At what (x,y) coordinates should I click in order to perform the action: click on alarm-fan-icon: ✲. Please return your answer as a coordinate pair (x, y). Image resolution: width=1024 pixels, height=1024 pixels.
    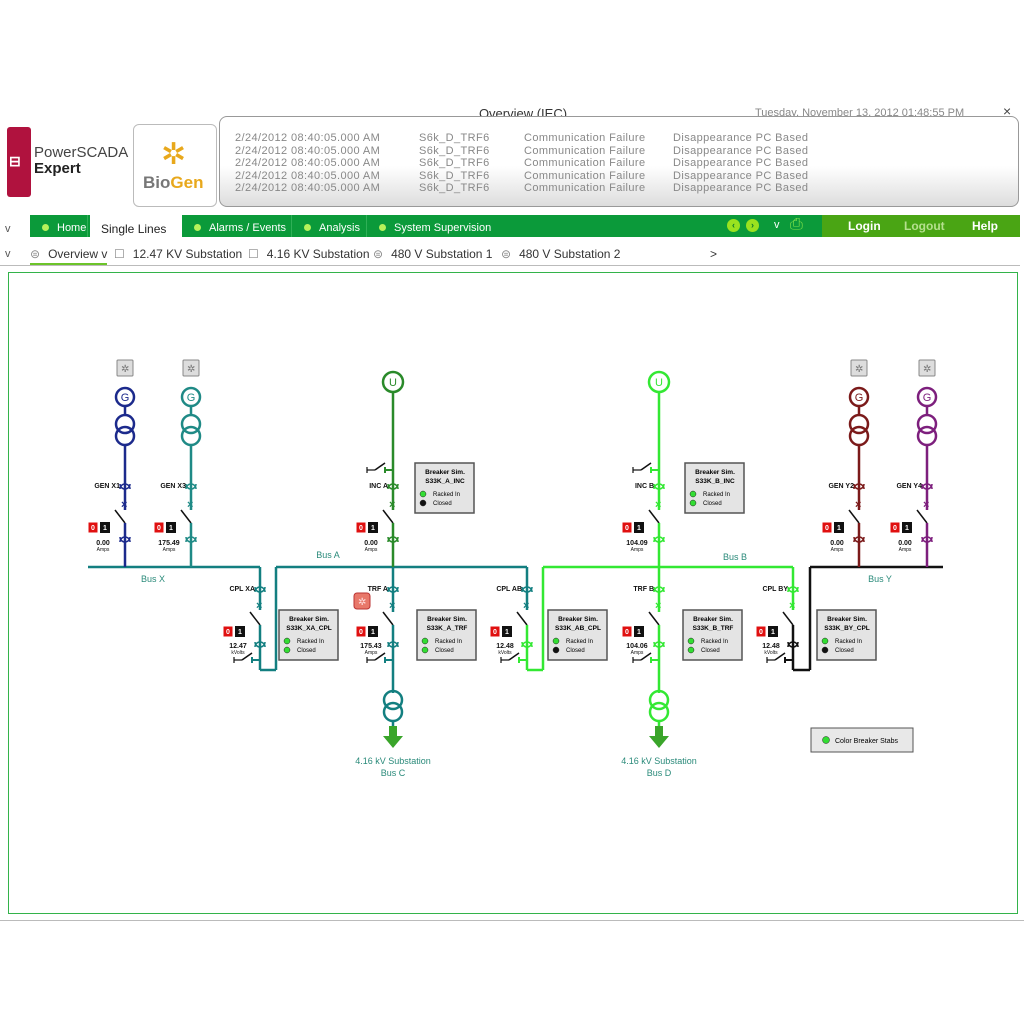
    Looking at the image, I should click on (362, 601).